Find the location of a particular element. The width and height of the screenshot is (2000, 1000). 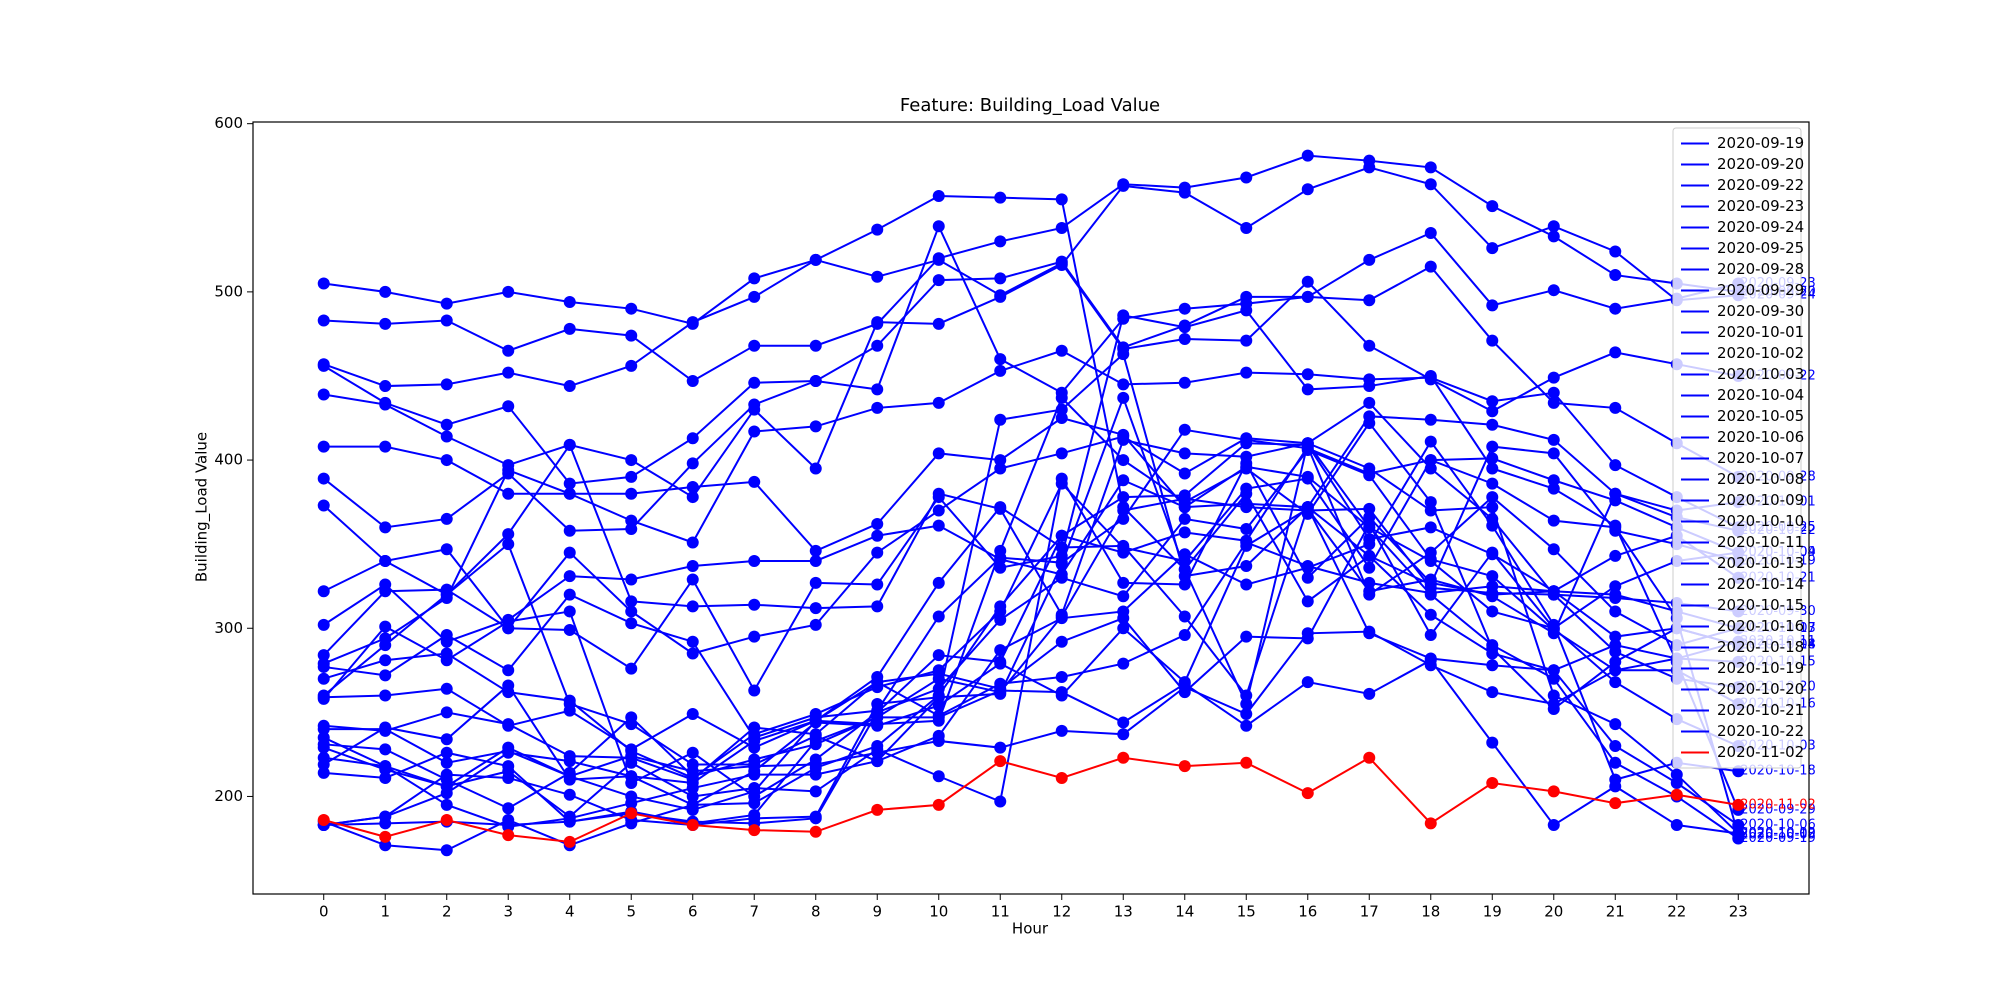

legend-label: 2020-10-03 is located at coordinates (1760, 374).